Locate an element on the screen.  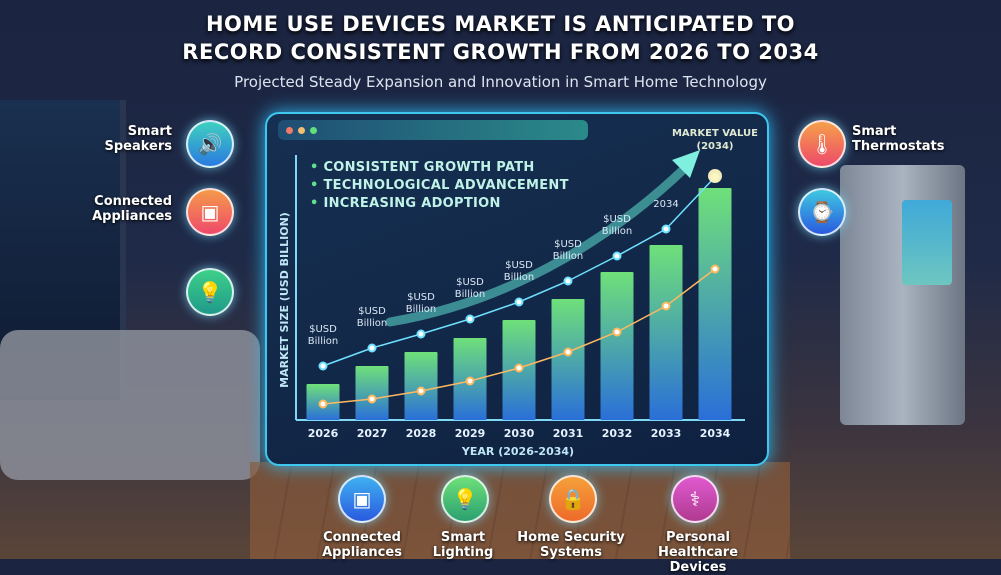
trend-point-2-2033 is located at coordinates (666, 306).